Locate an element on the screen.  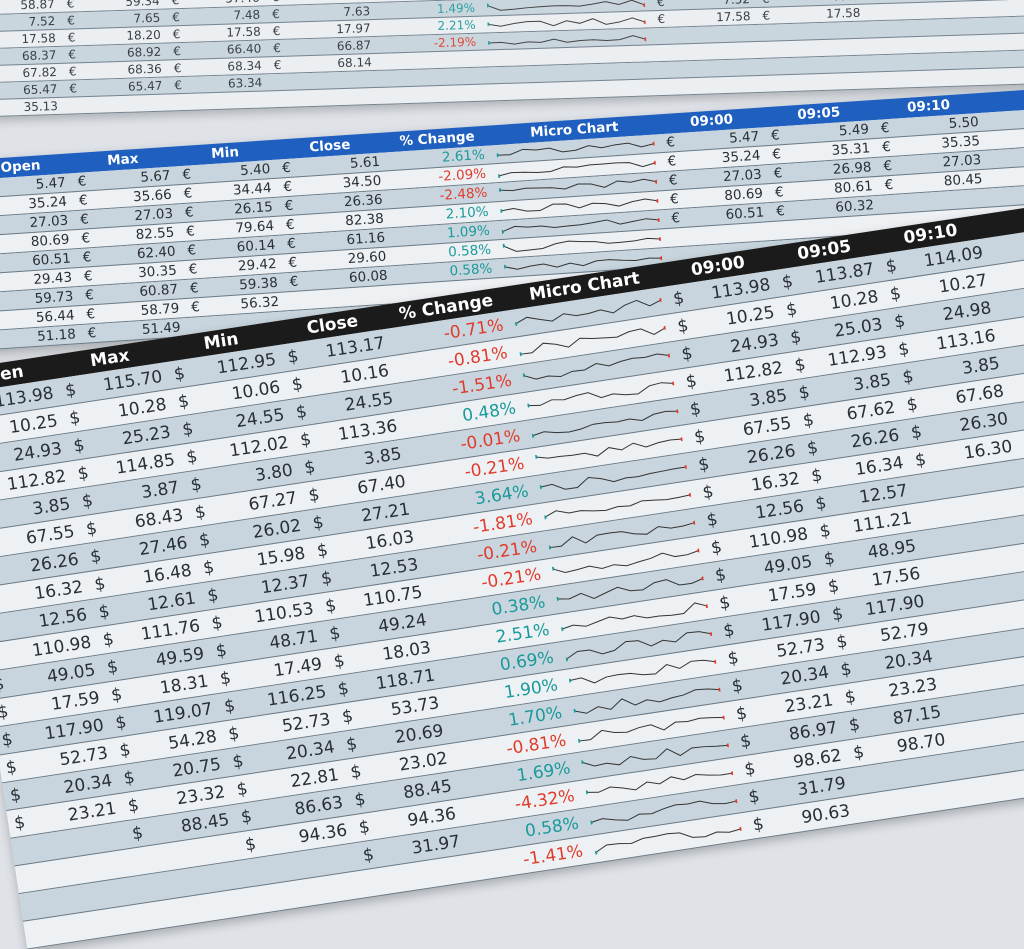
price-value: 18.03 is located at coordinates (406, 650).